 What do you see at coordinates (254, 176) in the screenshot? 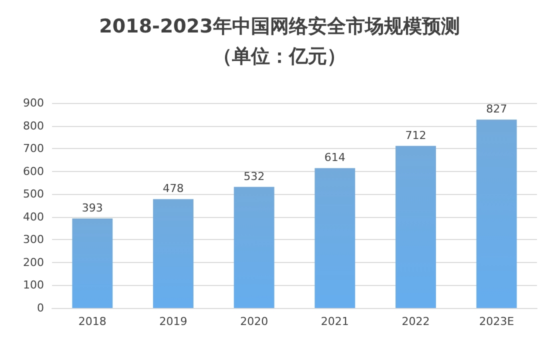
I see `data-label: 532` at bounding box center [254, 176].